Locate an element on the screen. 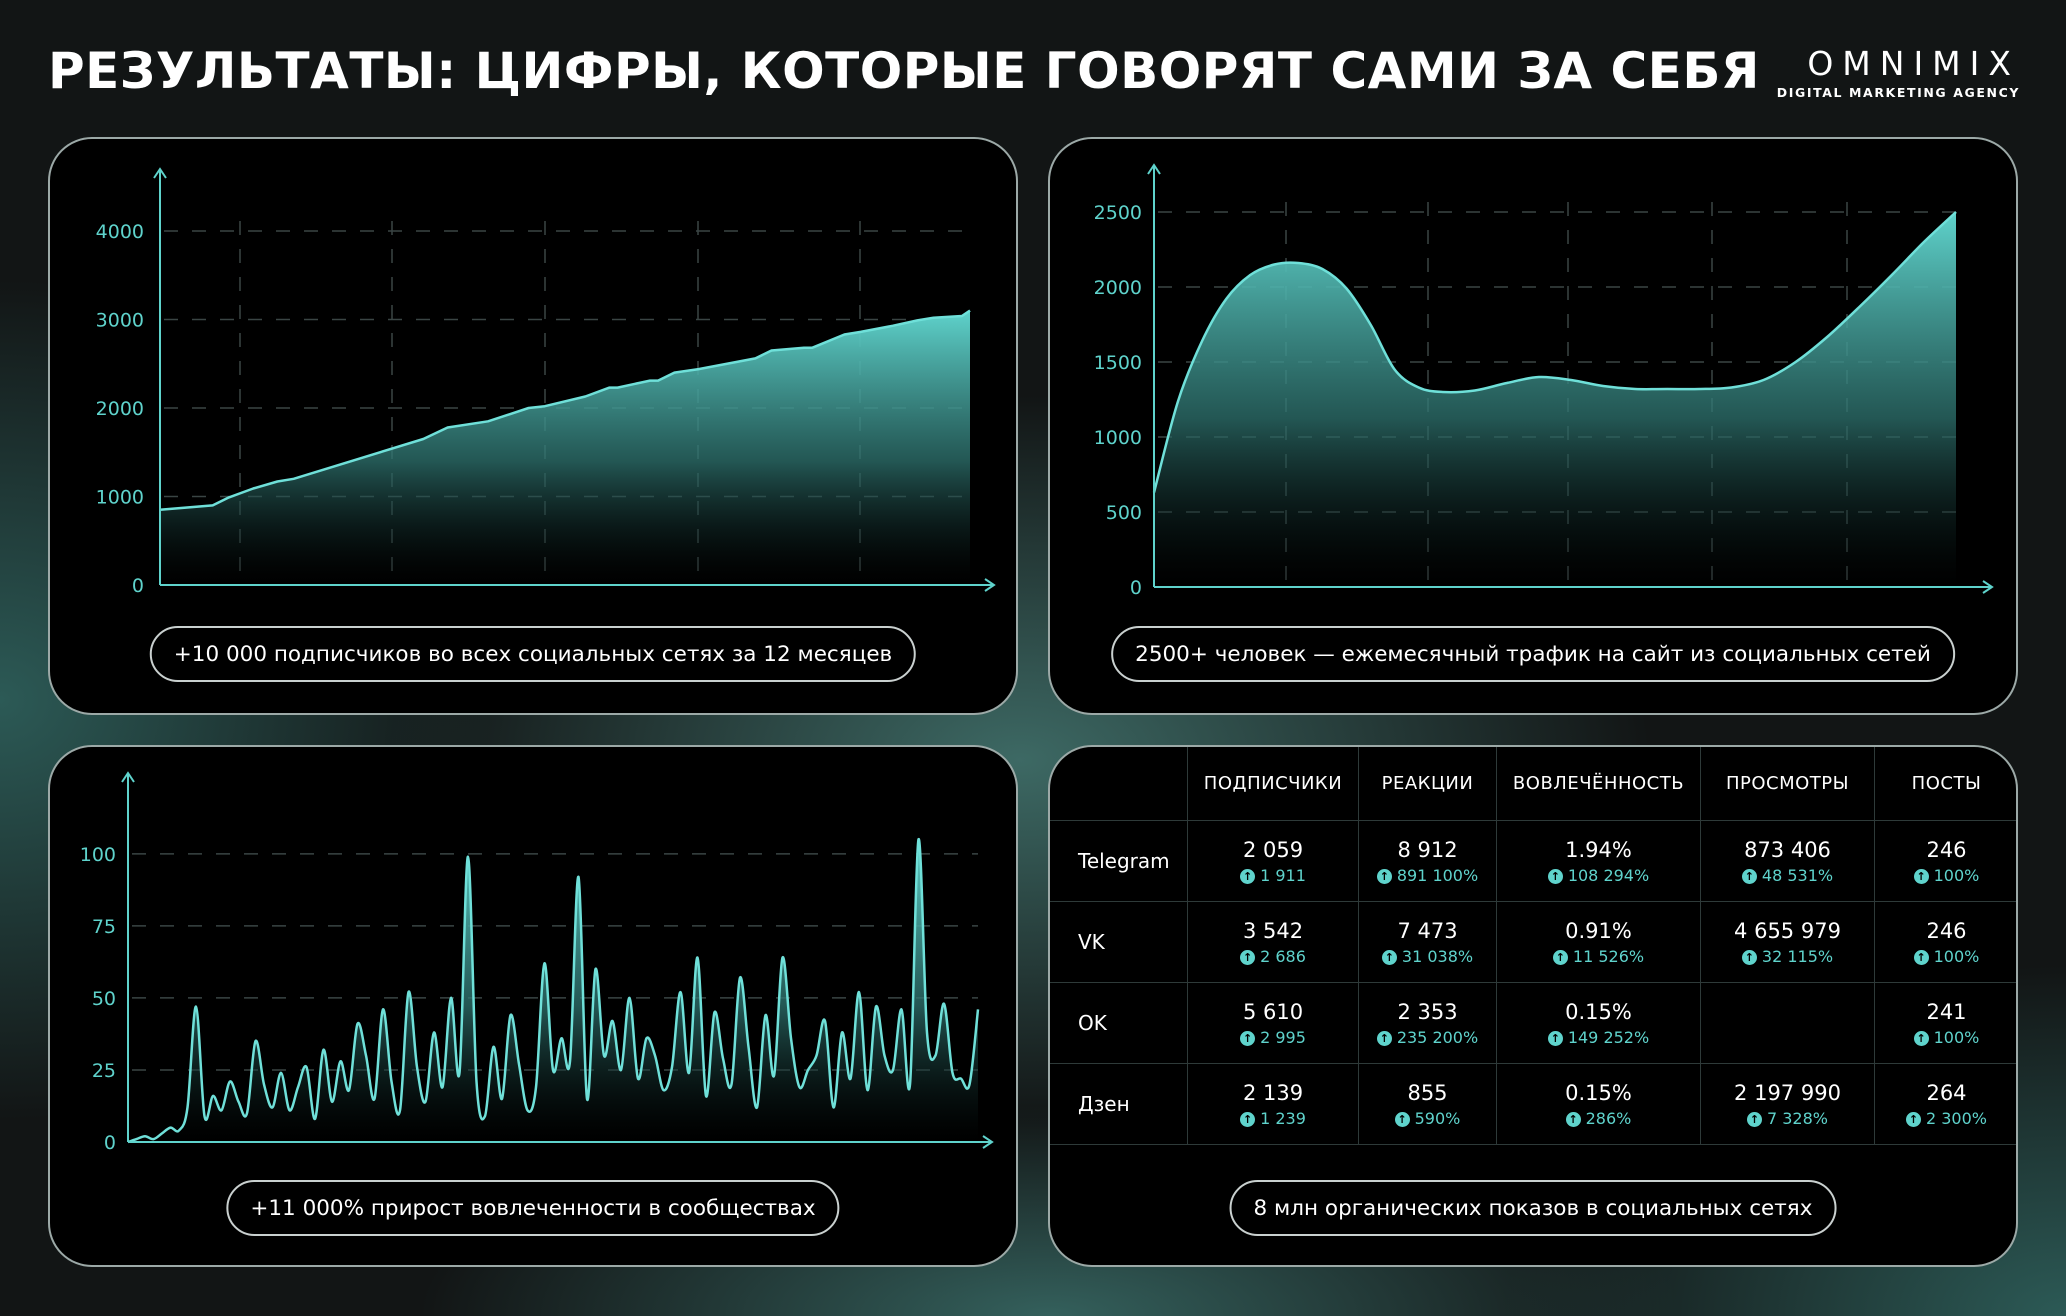  cell-growth: ↑ 1 239 is located at coordinates (1273, 1118).